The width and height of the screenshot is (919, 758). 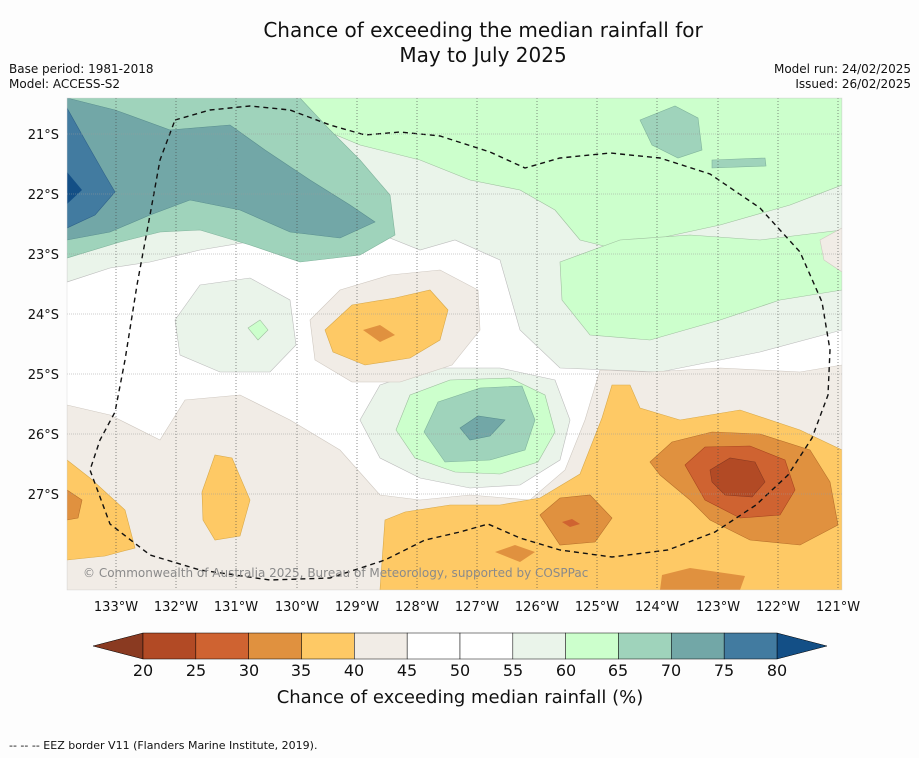 What do you see at coordinates (235, 325) in the screenshot?
I see `band-55-60-west` at bounding box center [235, 325].